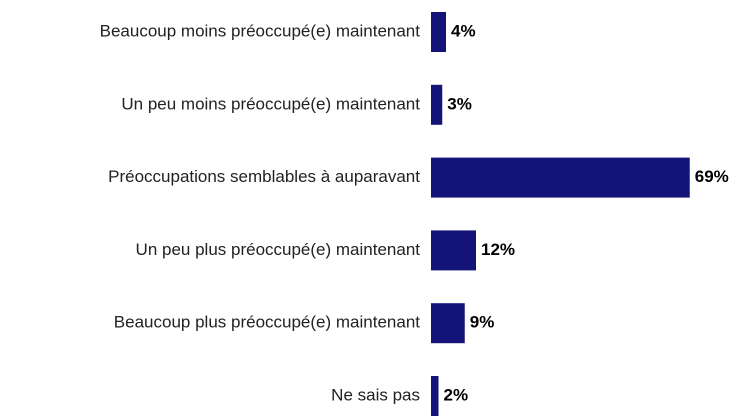 This screenshot has height=417, width=740. What do you see at coordinates (264, 176) in the screenshot?
I see `category-label: Préoccupations semblables à auparavant` at bounding box center [264, 176].